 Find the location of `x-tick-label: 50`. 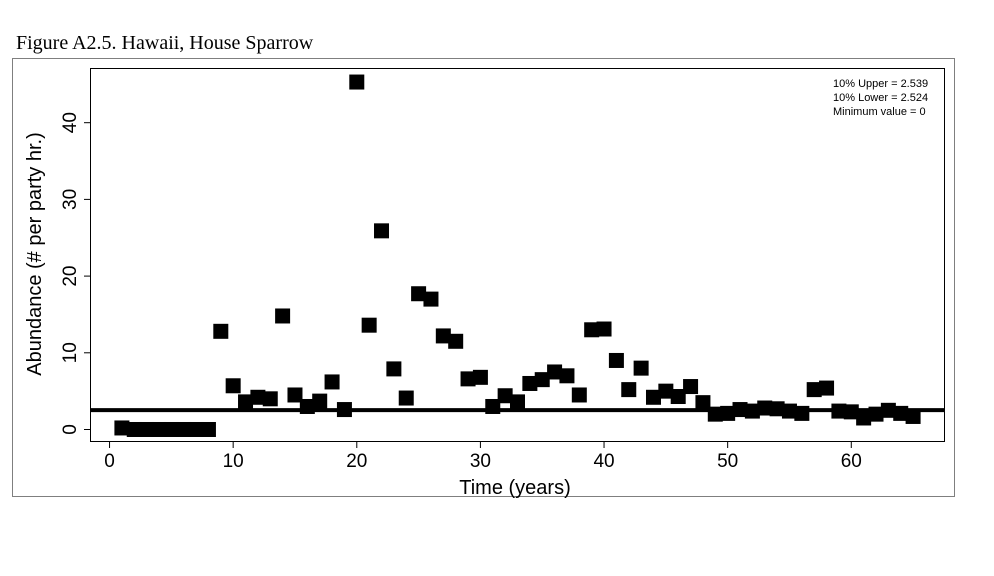

x-tick-label: 50 is located at coordinates (727, 461).